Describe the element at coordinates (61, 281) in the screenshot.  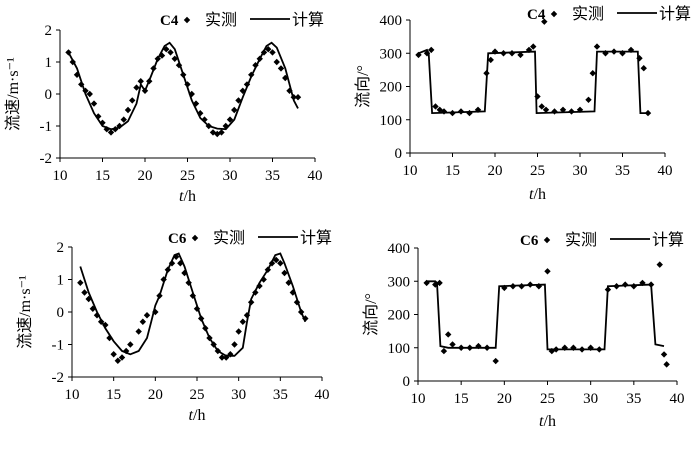
I see `y-tick-label: 1` at that location.